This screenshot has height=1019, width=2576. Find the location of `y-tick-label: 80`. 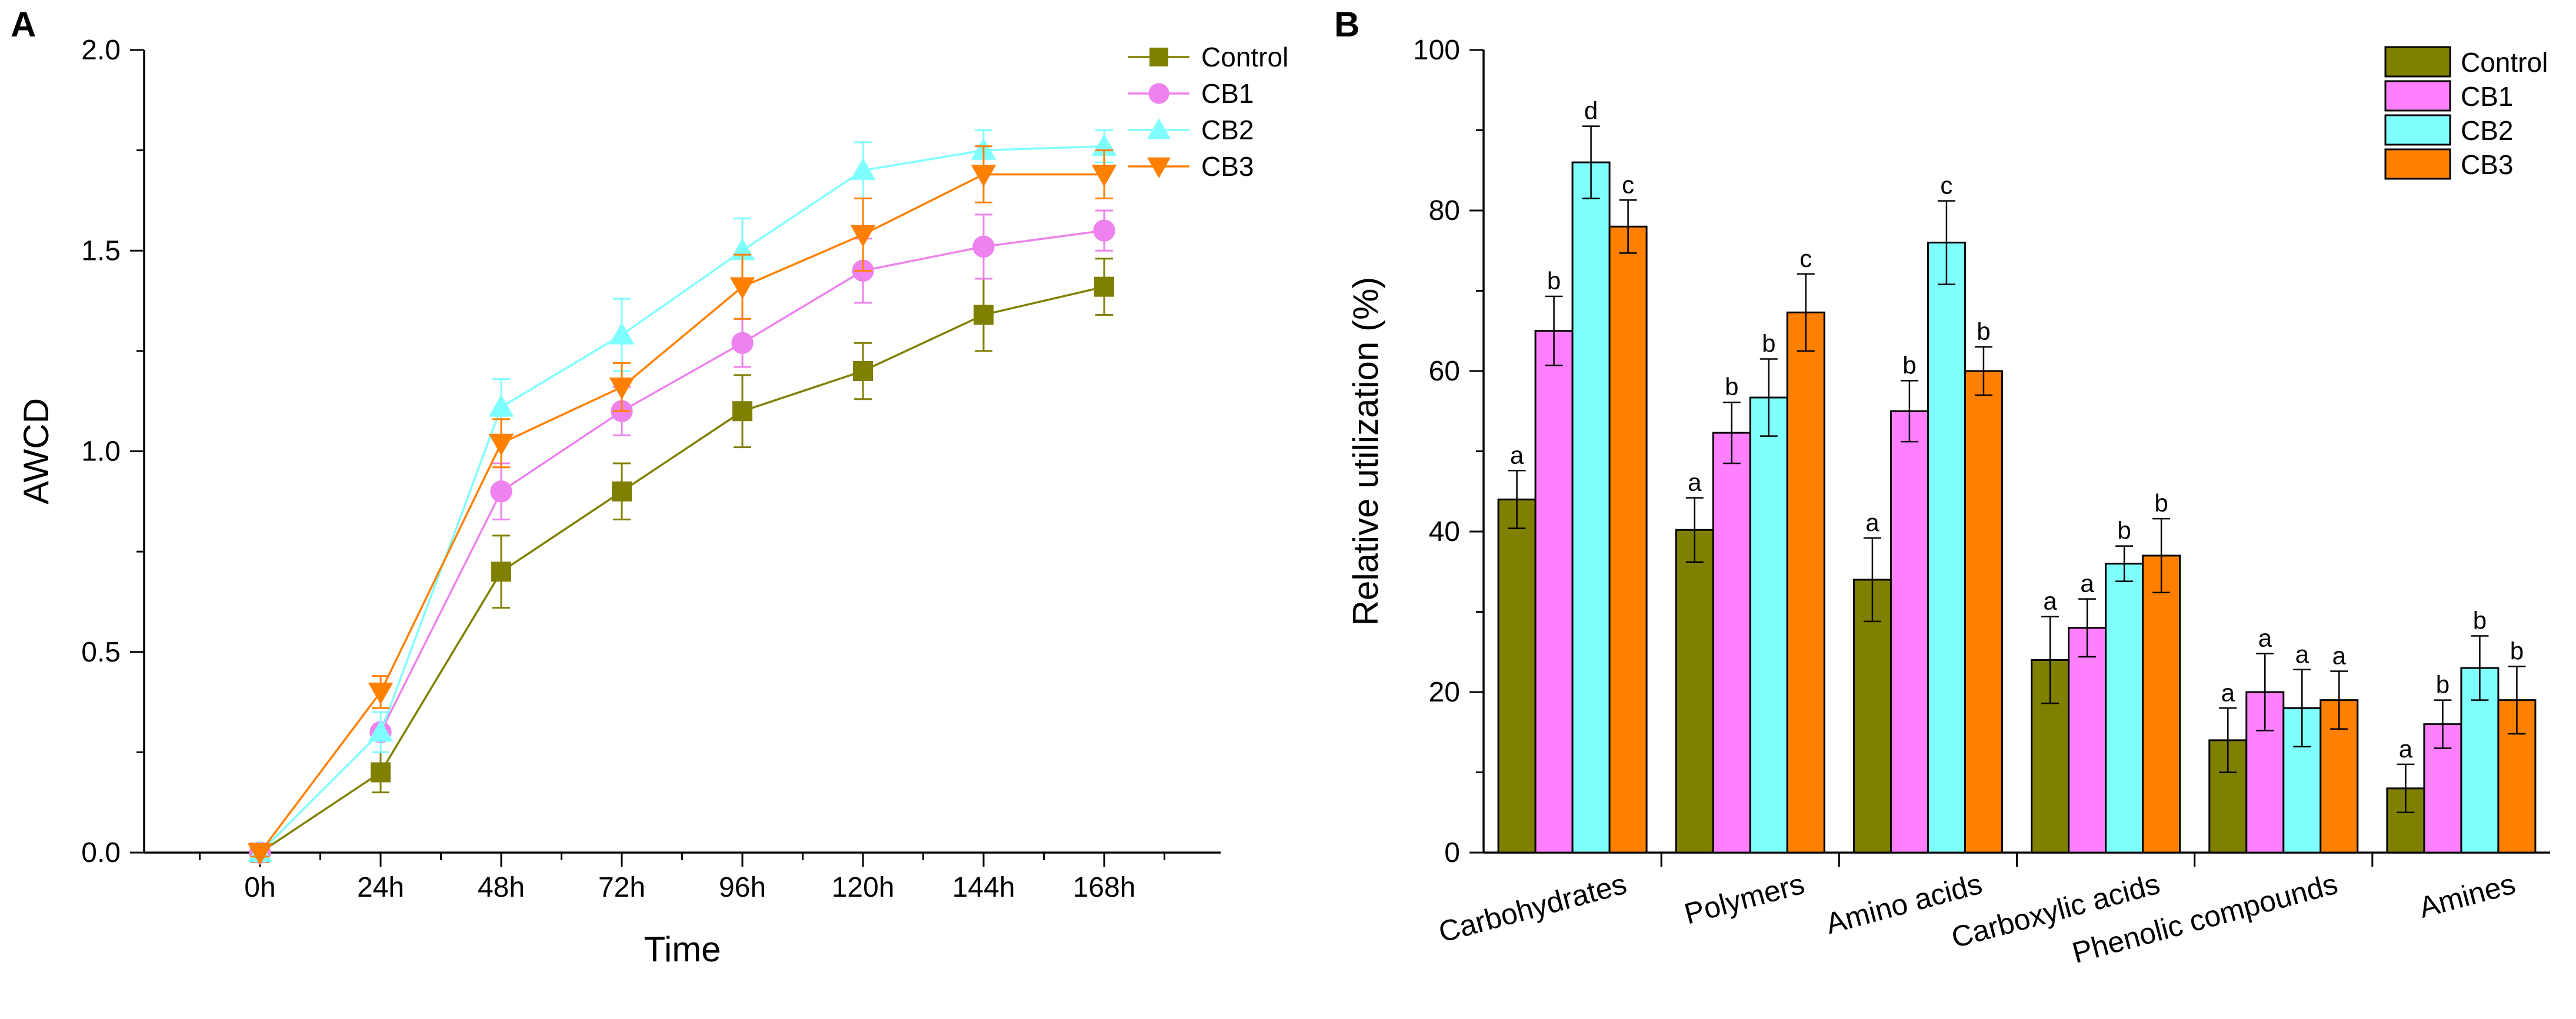

y-tick-label: 80 is located at coordinates (1445, 210).